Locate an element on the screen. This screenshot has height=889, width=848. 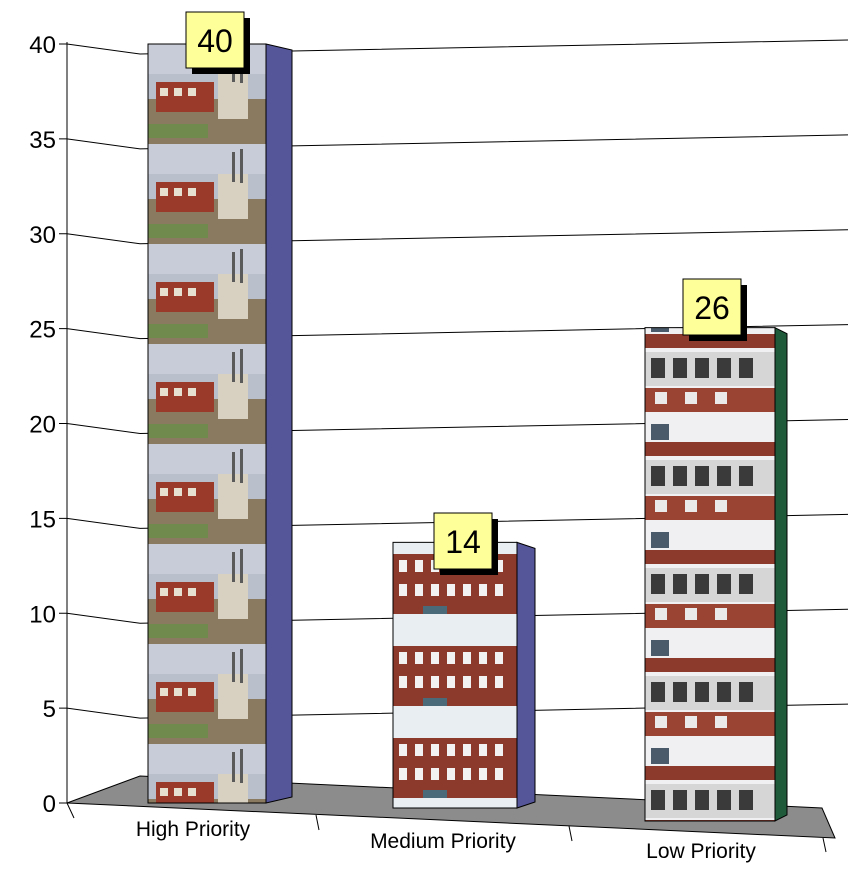
x-category-label: Low Priority is located at coordinates (701, 851).